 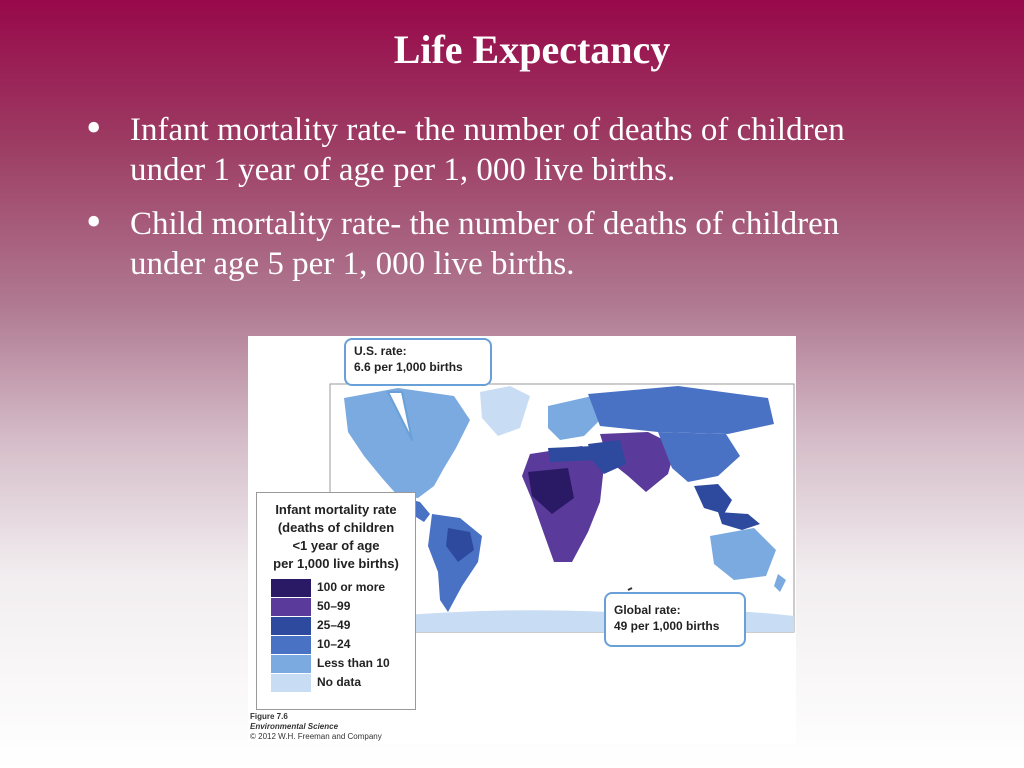 What do you see at coordinates (334, 606) in the screenshot?
I see `legend-label: 50–99` at bounding box center [334, 606].